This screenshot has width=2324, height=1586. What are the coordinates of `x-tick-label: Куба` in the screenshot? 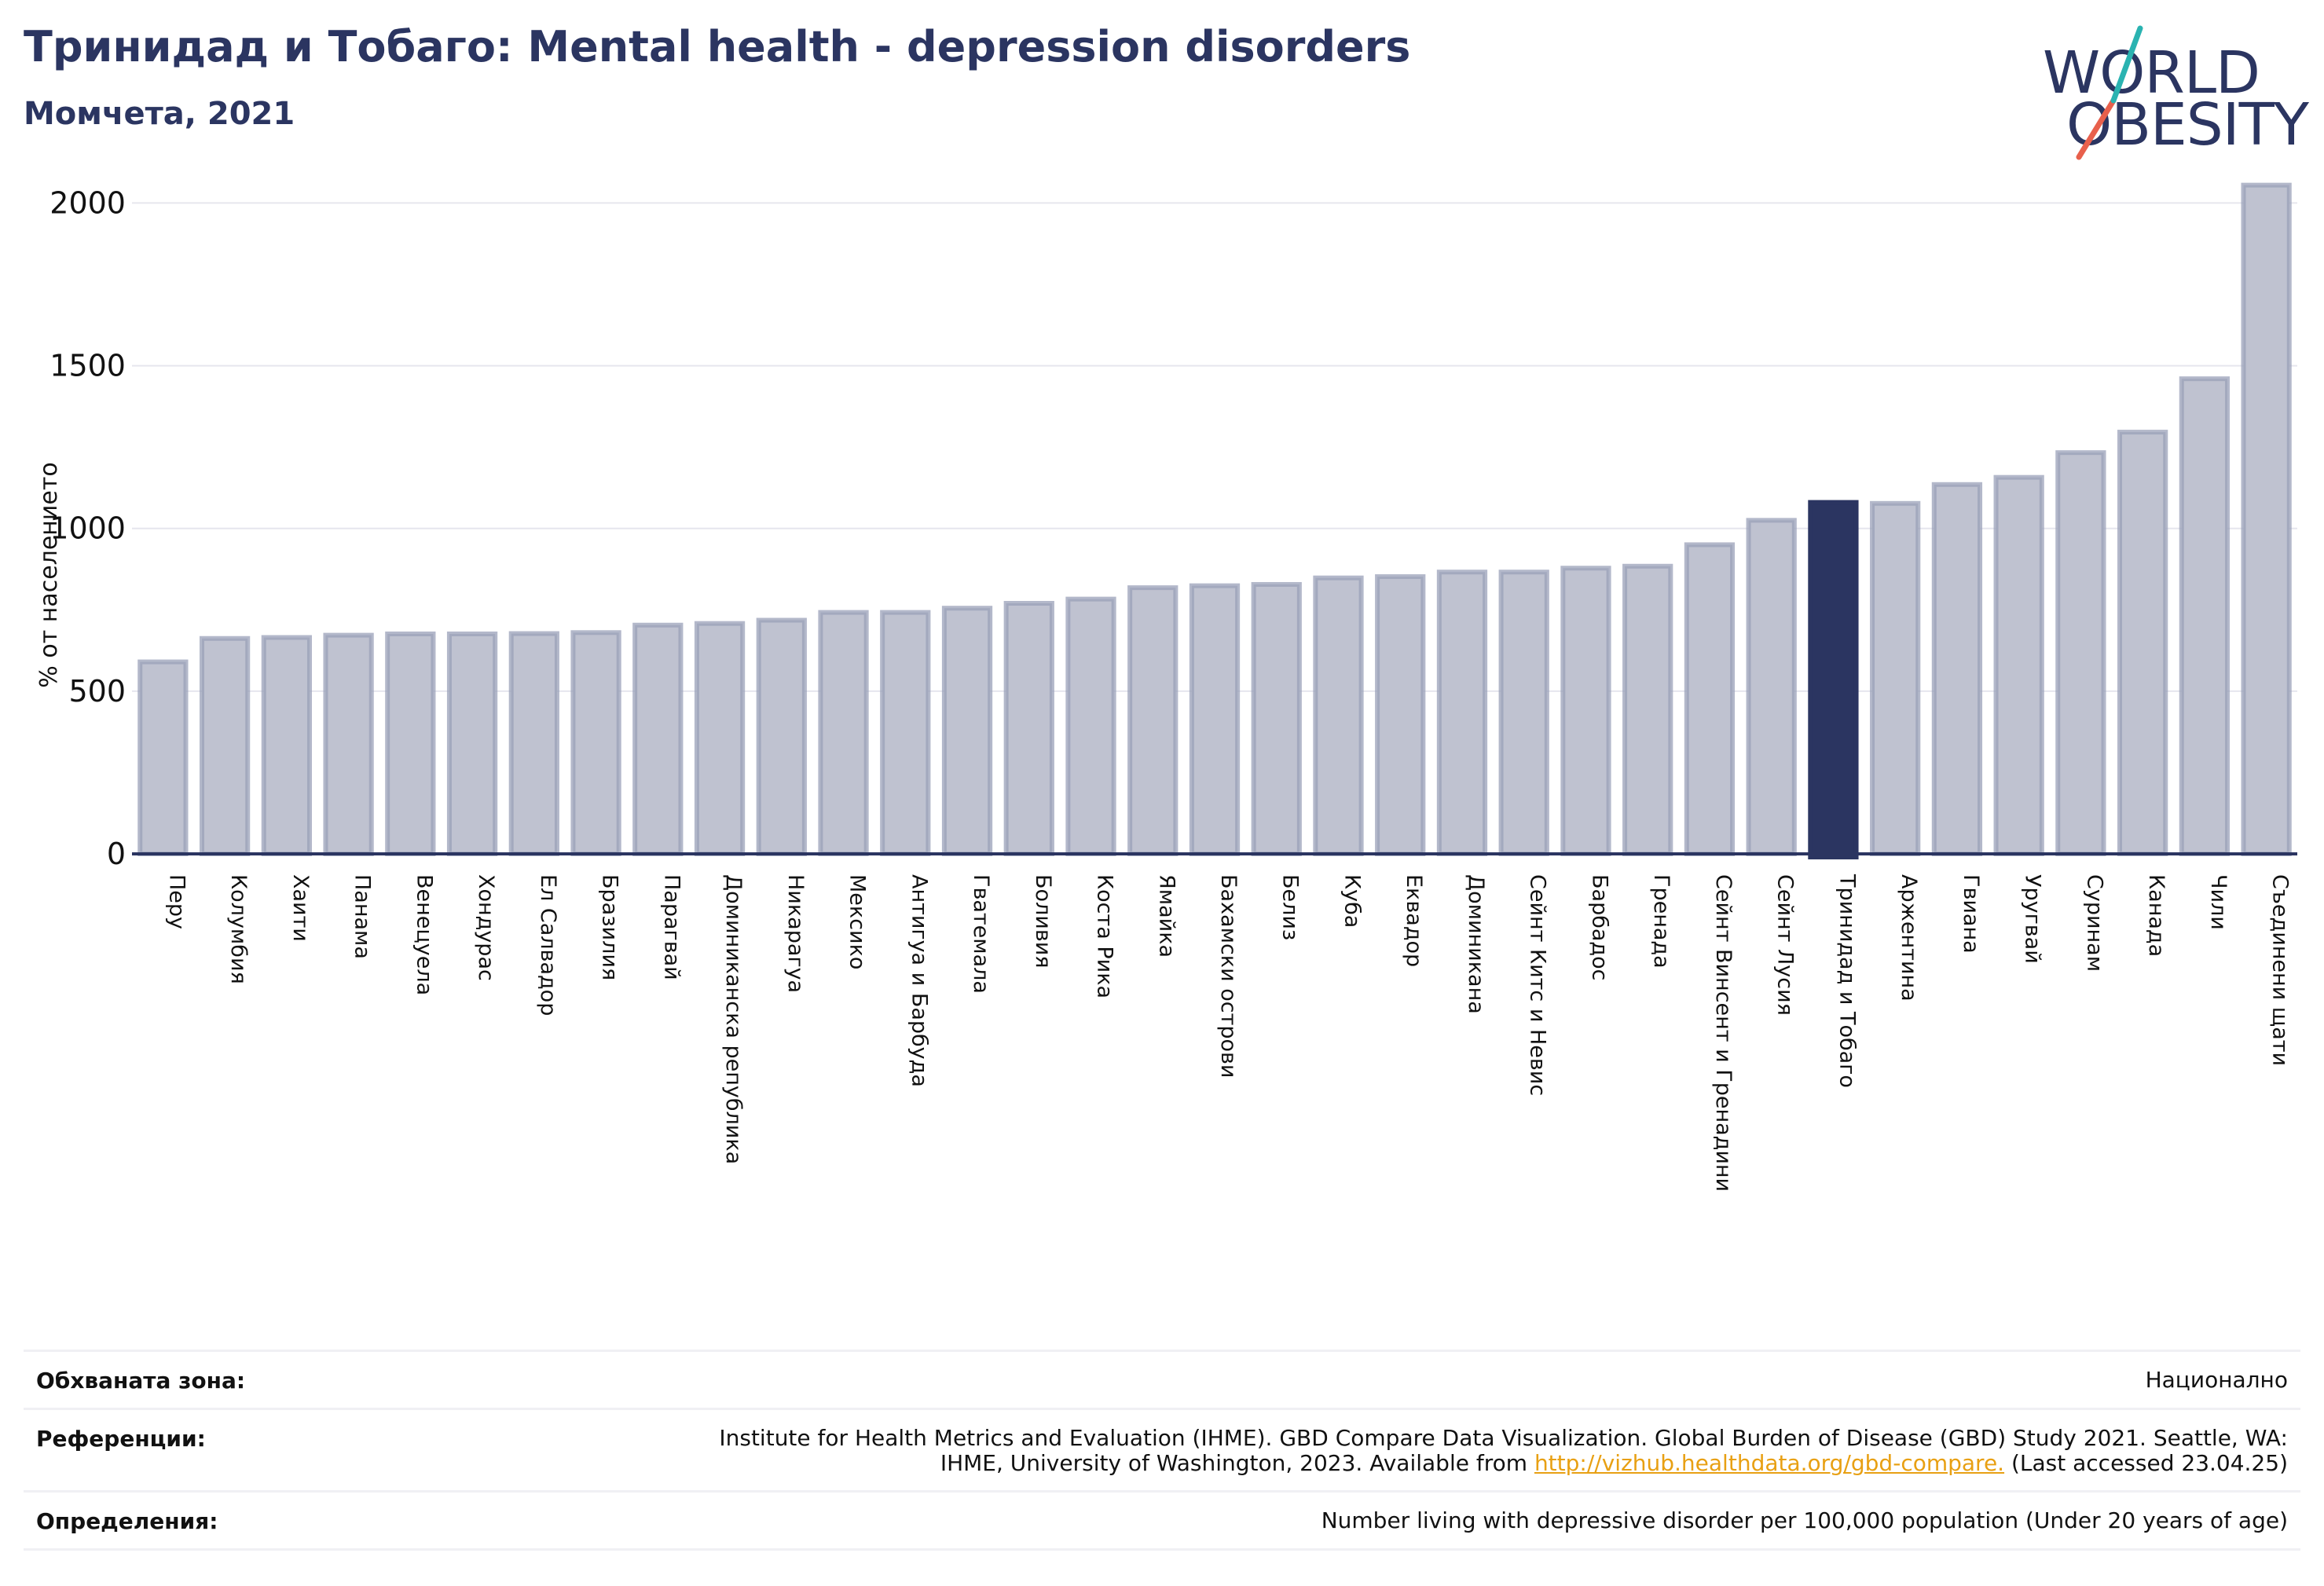 It's located at (1352, 901).